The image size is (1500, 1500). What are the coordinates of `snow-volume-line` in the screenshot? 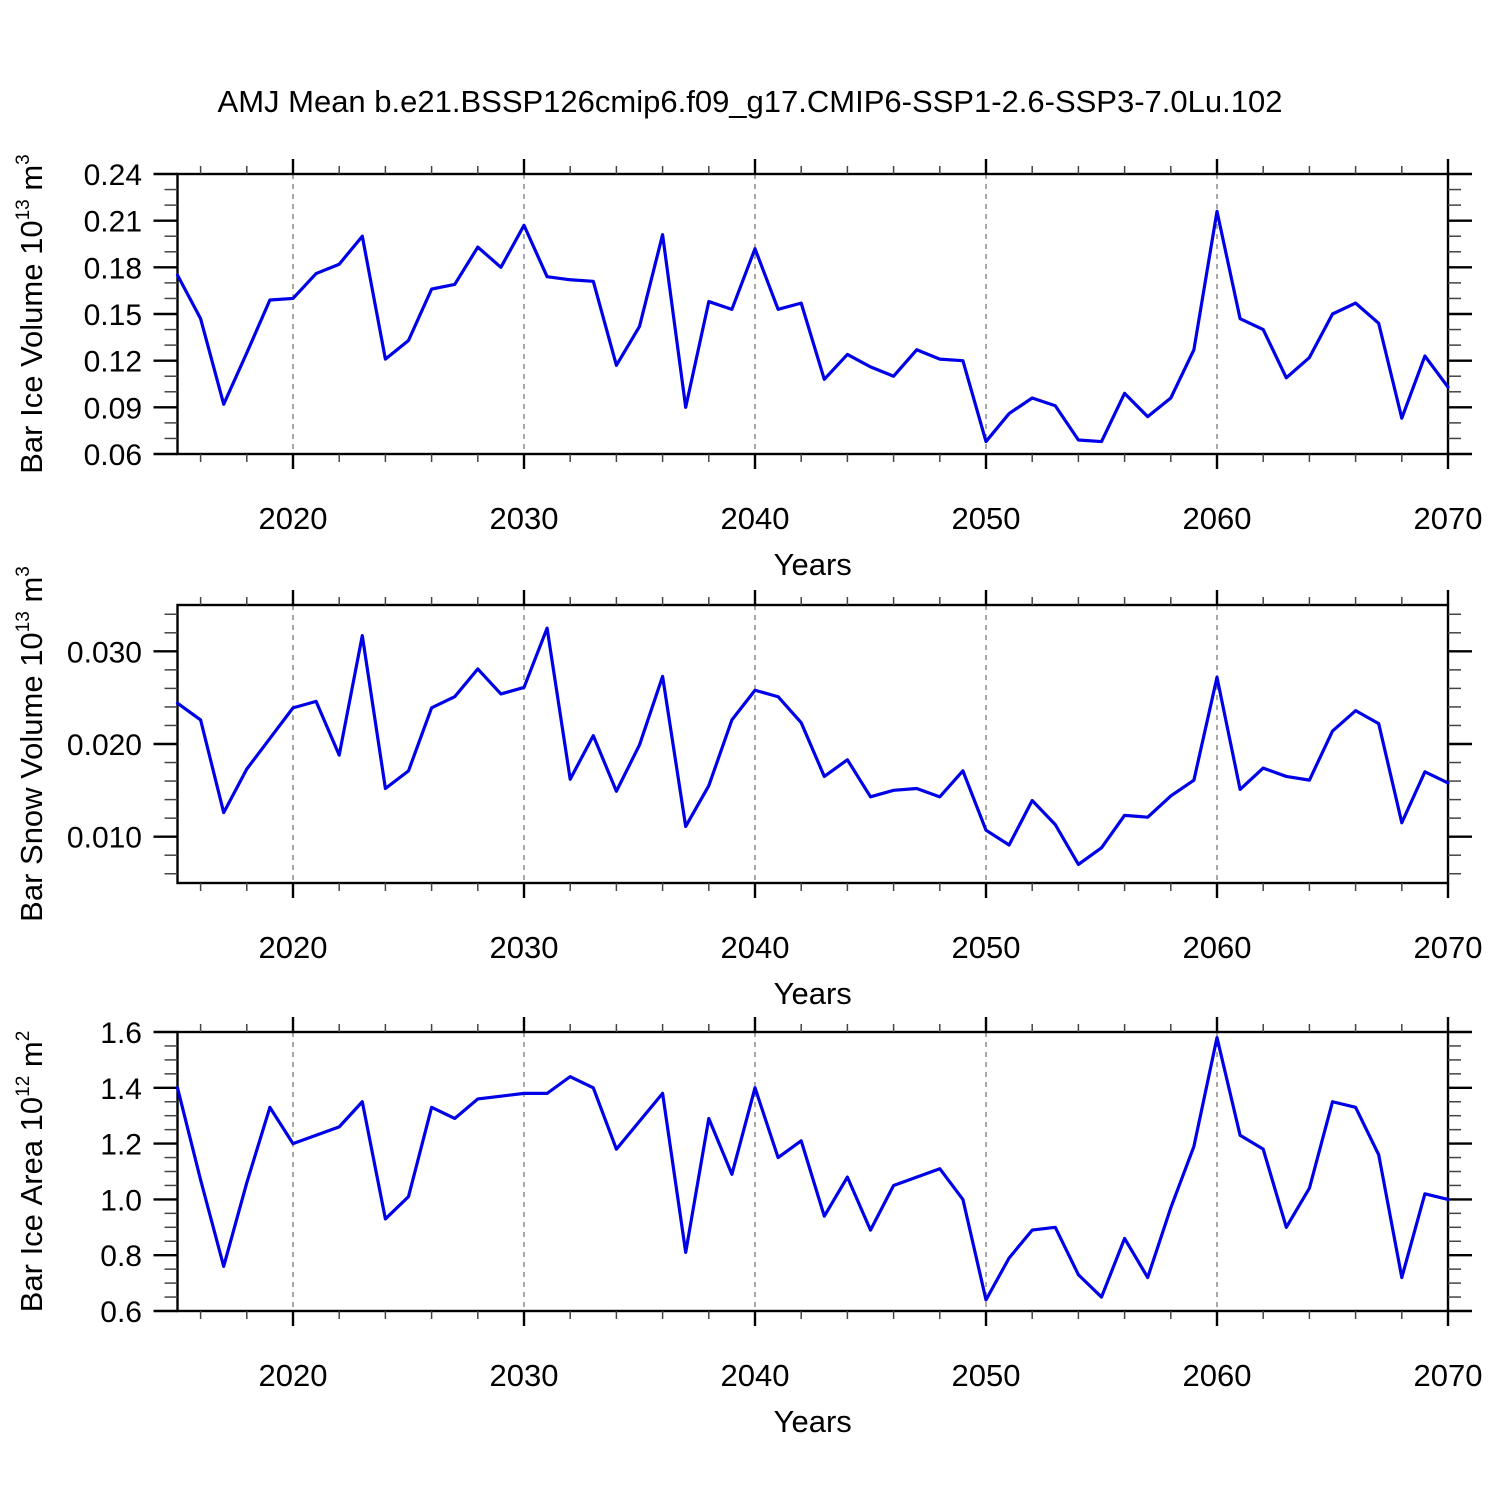 It's located at (812, 746).